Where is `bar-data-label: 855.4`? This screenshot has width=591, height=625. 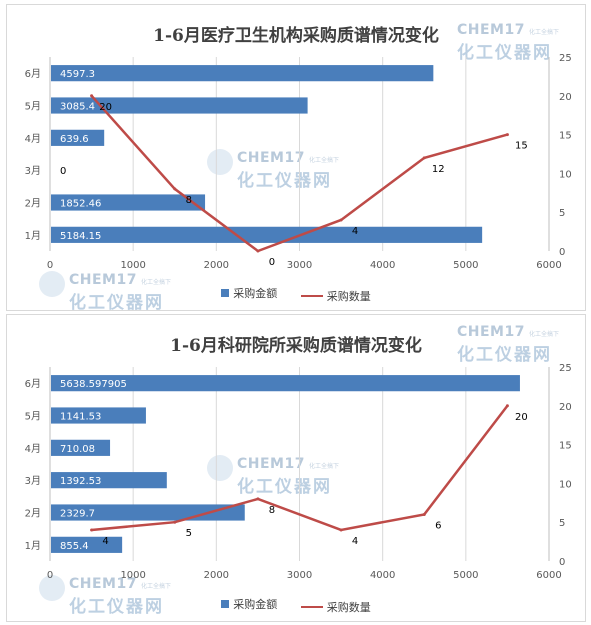 bar-data-label: 855.4 is located at coordinates (74, 546).